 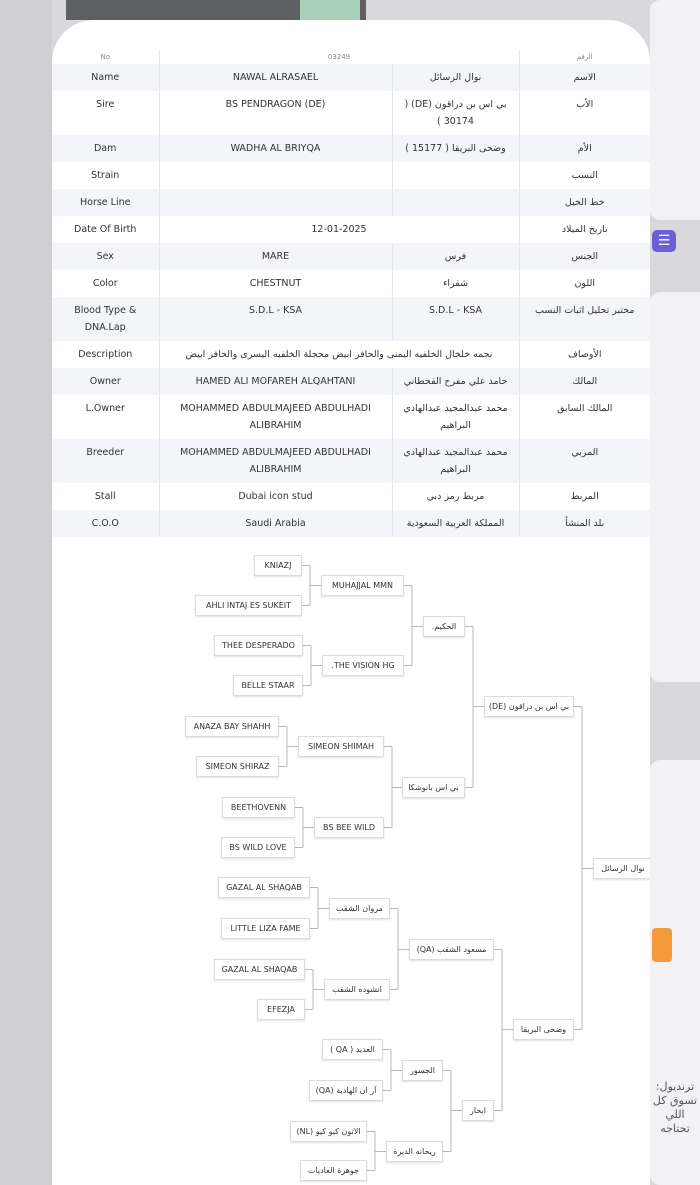 I want to click on cell-value-ar: شقراء, so click(x=456, y=283).